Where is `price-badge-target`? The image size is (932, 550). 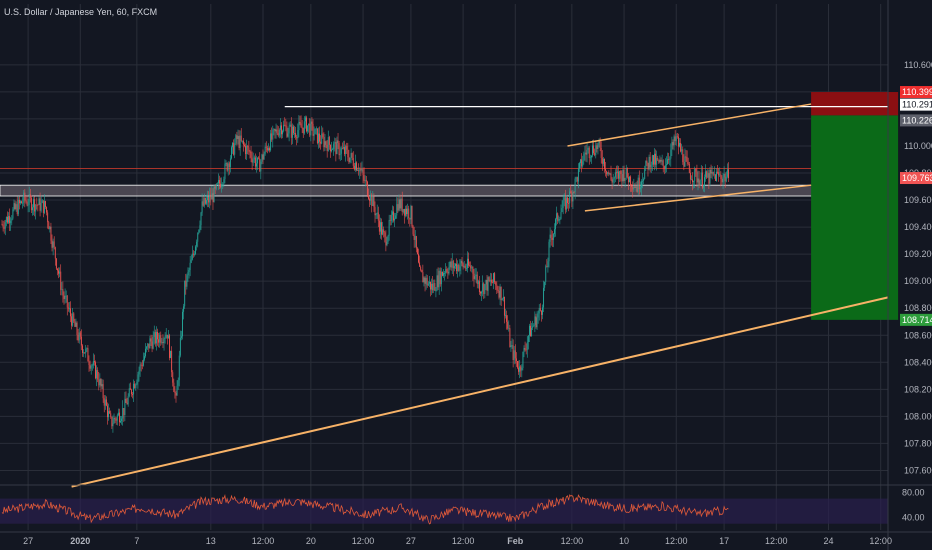
price-badge-target is located at coordinates (916, 319).